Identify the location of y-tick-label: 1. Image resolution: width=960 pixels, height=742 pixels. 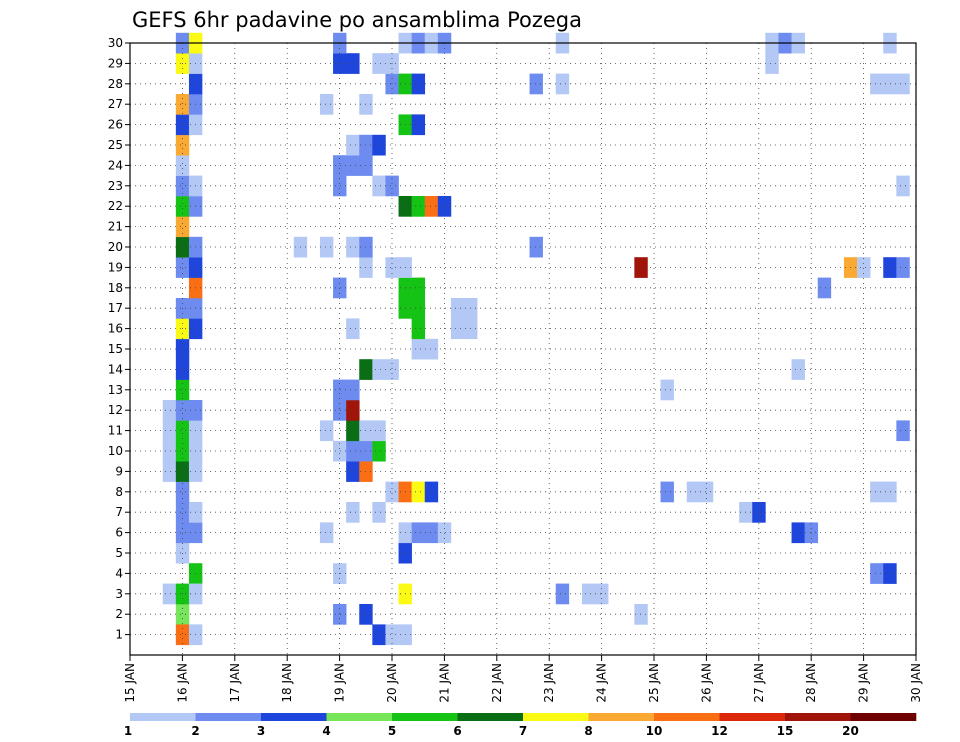
(119, 635).